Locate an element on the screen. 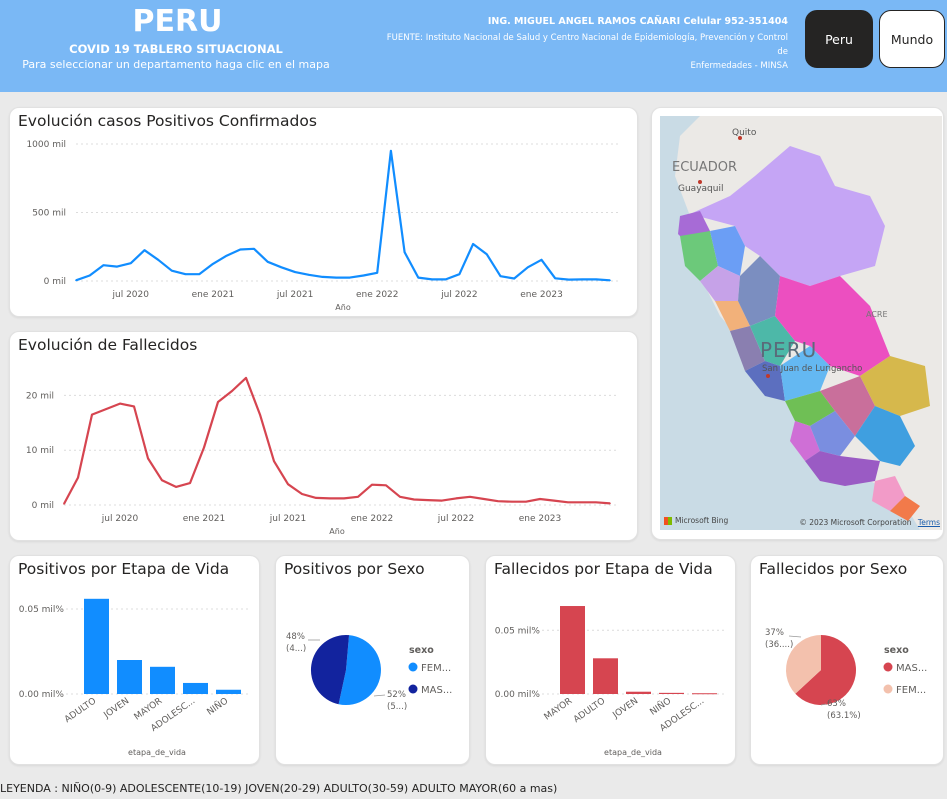 The image size is (947, 799). map-region-madrededios is located at coordinates (895, 386).